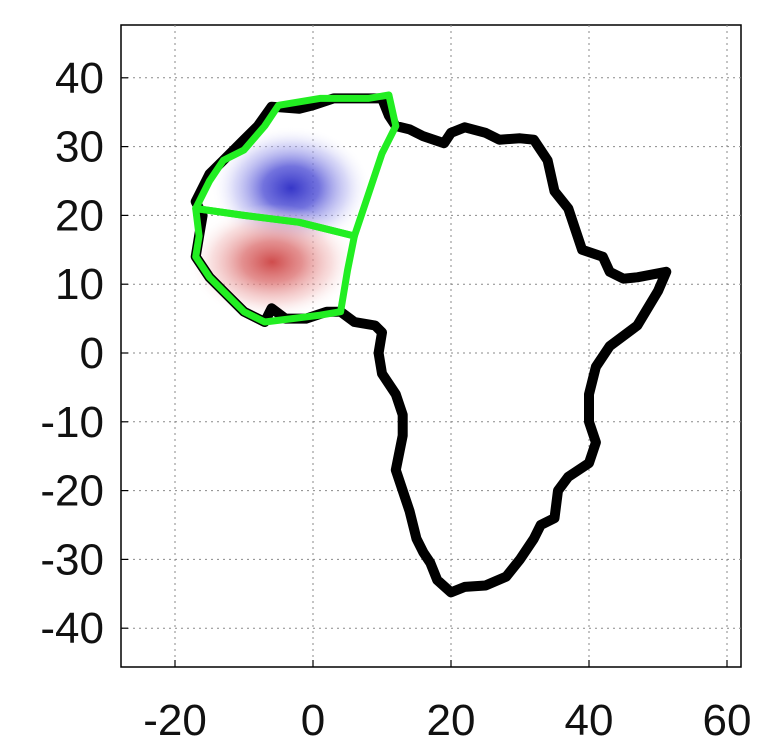 The image size is (782, 751). What do you see at coordinates (79, 284) in the screenshot?
I see `y-tick-label: 10` at bounding box center [79, 284].